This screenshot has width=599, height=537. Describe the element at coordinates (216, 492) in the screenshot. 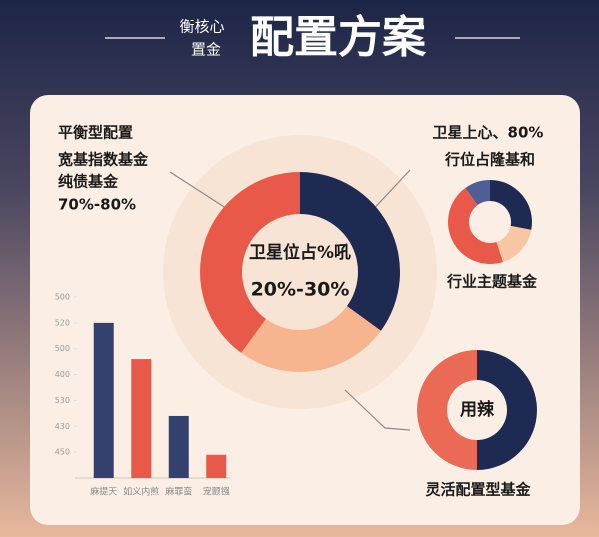

I see `x-tick-label: 宠颤镪` at that location.